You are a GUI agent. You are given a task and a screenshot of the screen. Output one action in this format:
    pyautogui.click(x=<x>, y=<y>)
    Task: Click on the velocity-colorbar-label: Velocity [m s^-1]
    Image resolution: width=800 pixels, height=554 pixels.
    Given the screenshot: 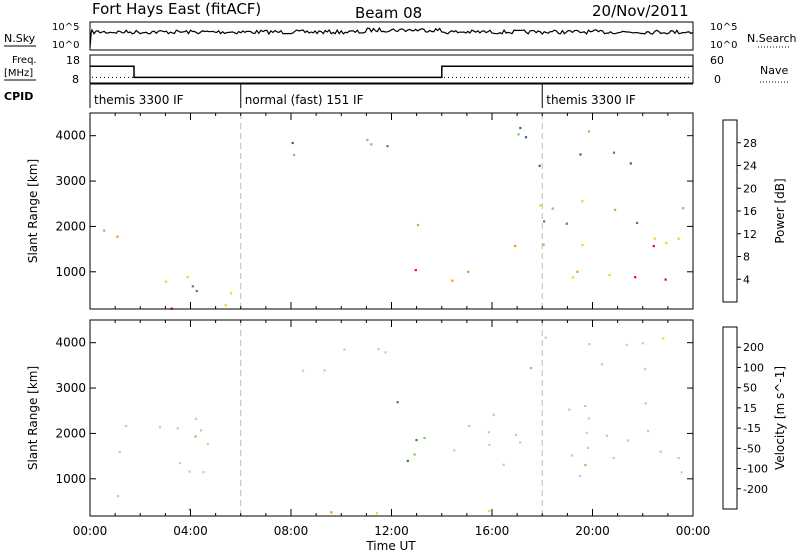 What is the action you would take?
    pyautogui.click(x=780, y=418)
    